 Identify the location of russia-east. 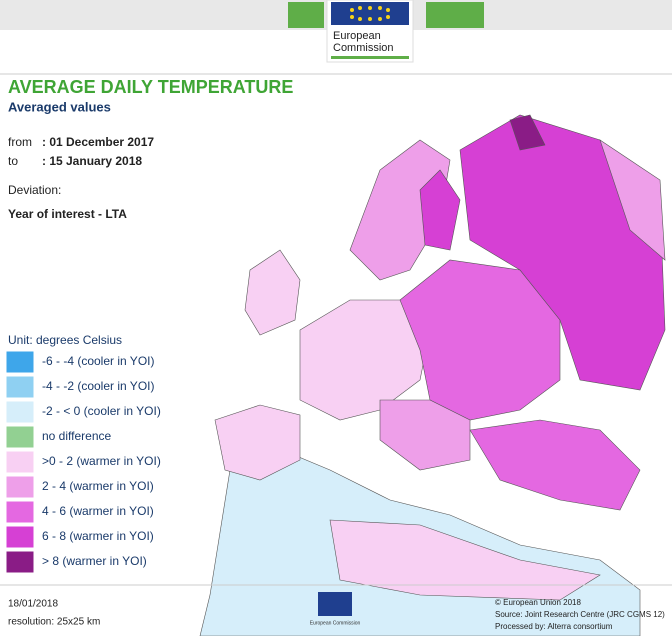
(632, 200).